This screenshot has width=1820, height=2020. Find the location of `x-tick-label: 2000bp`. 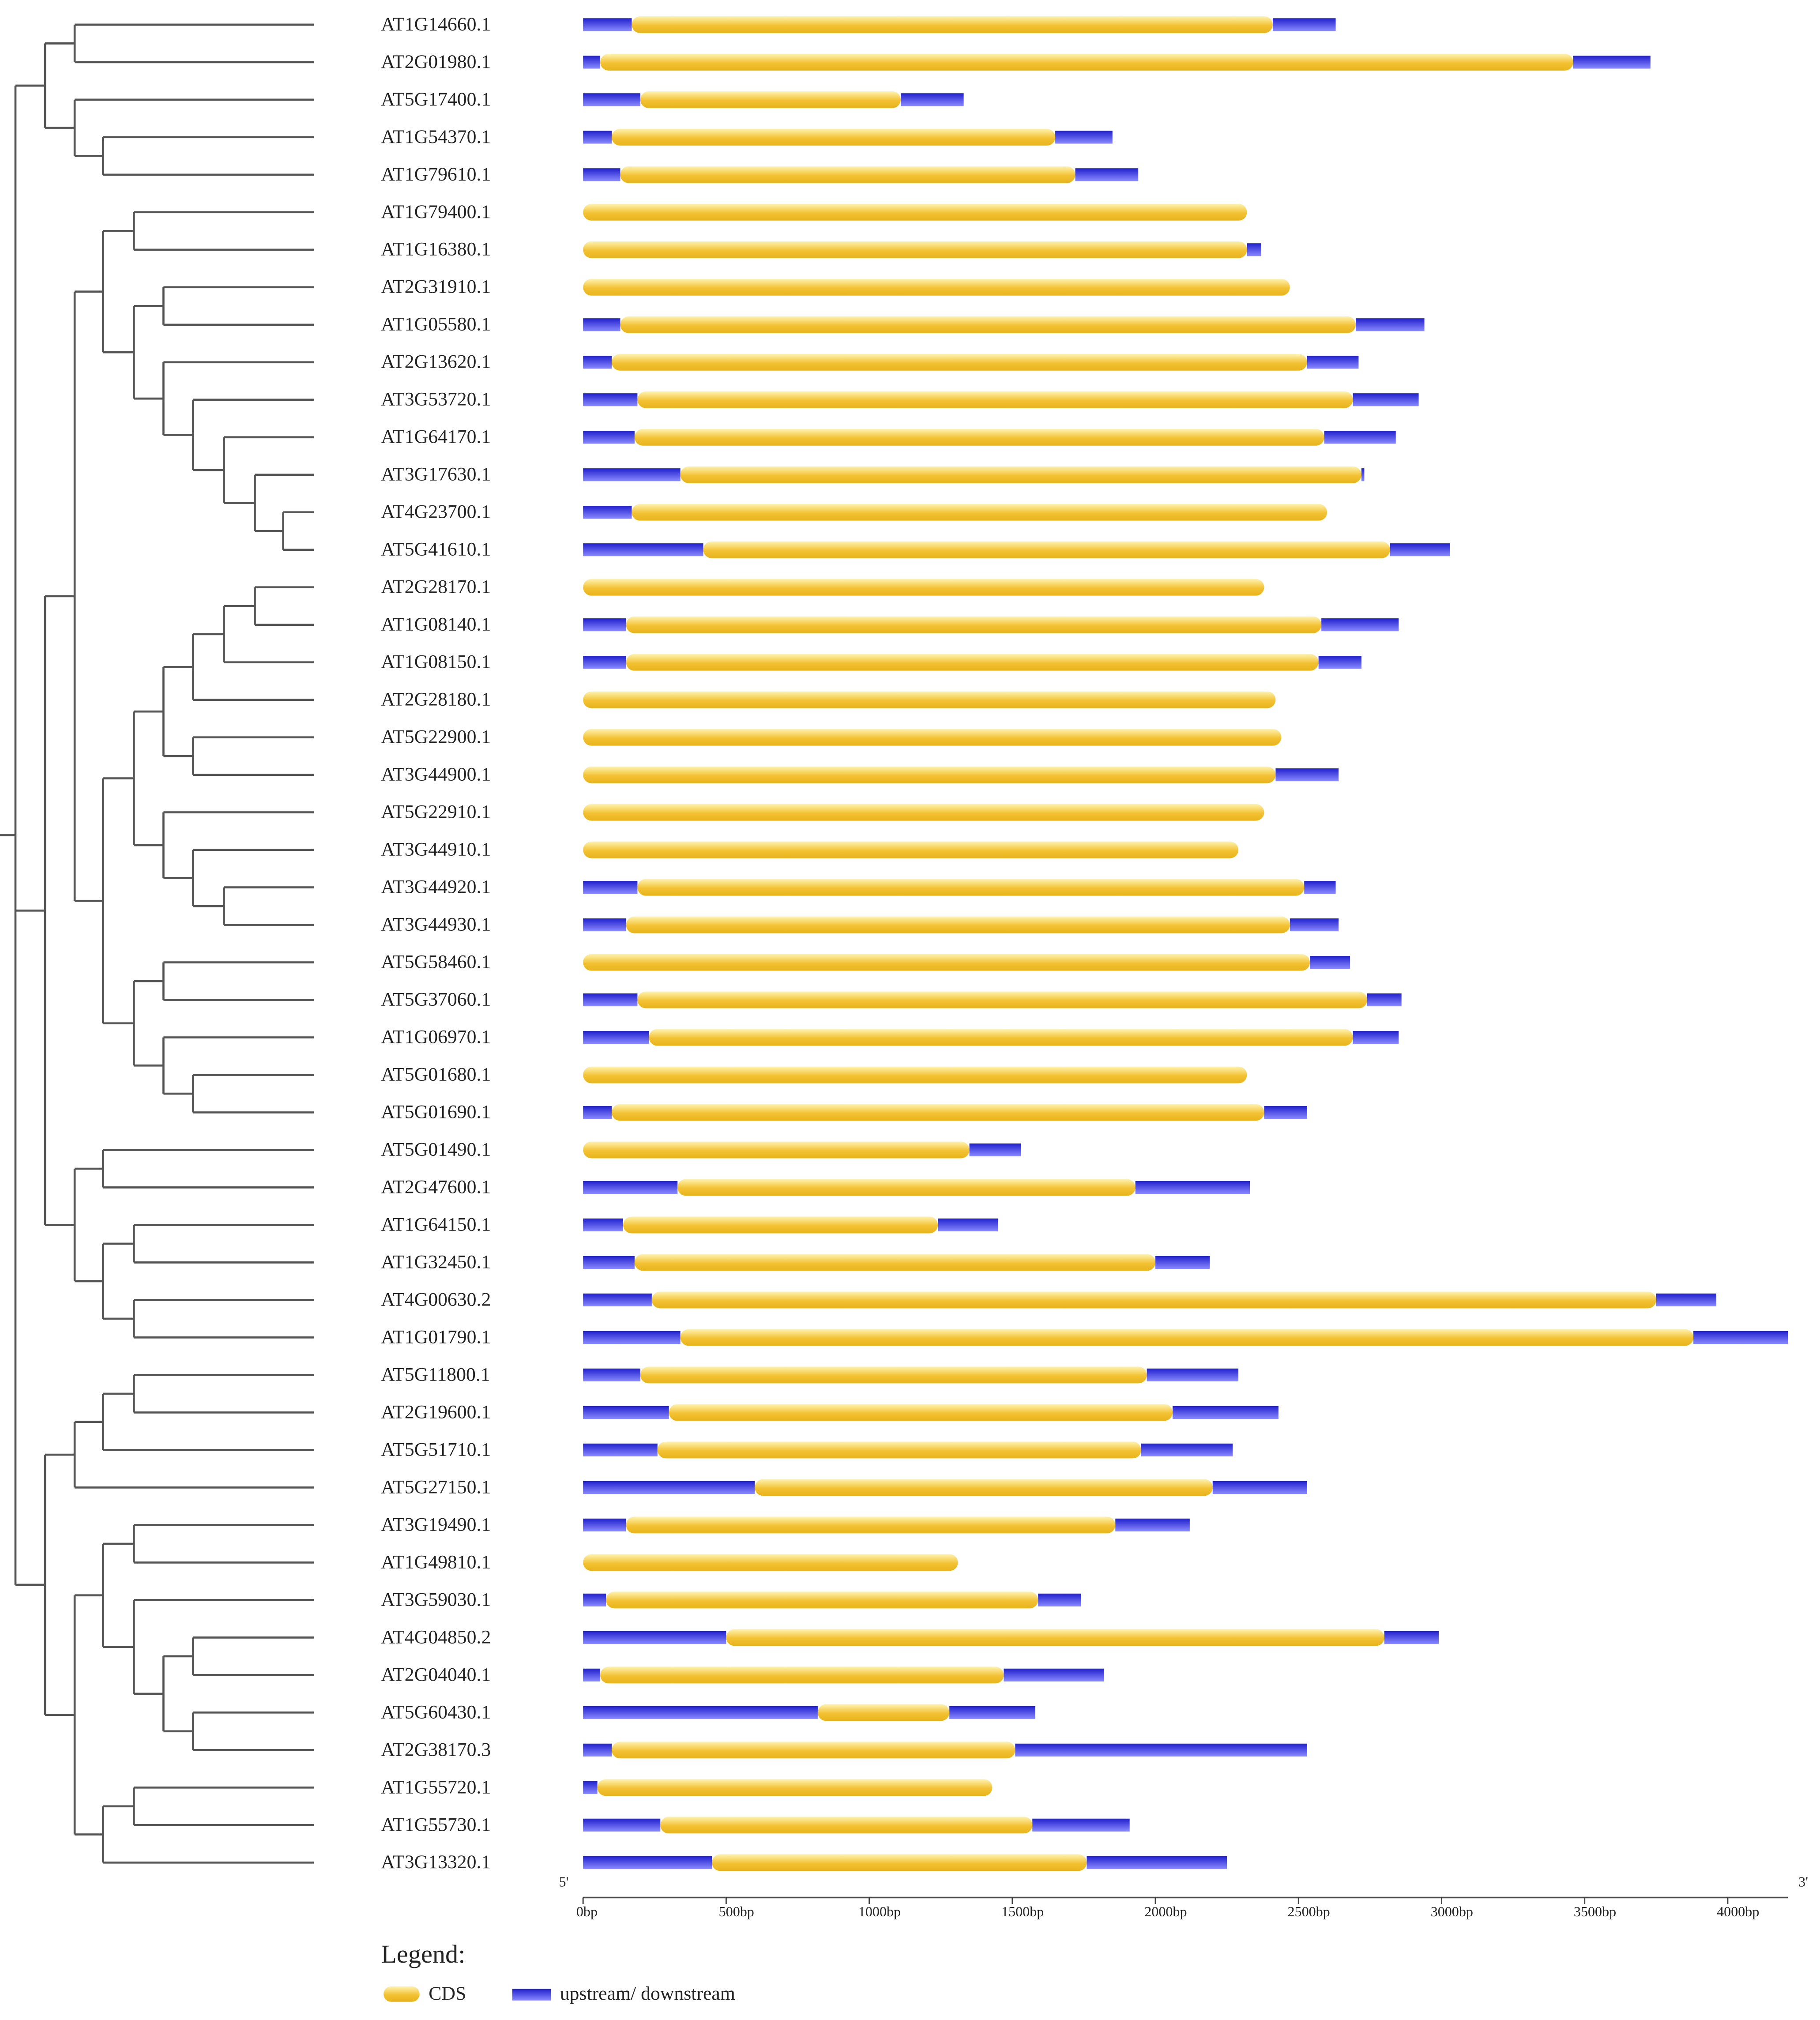

x-tick-label: 2000bp is located at coordinates (1165, 1911).